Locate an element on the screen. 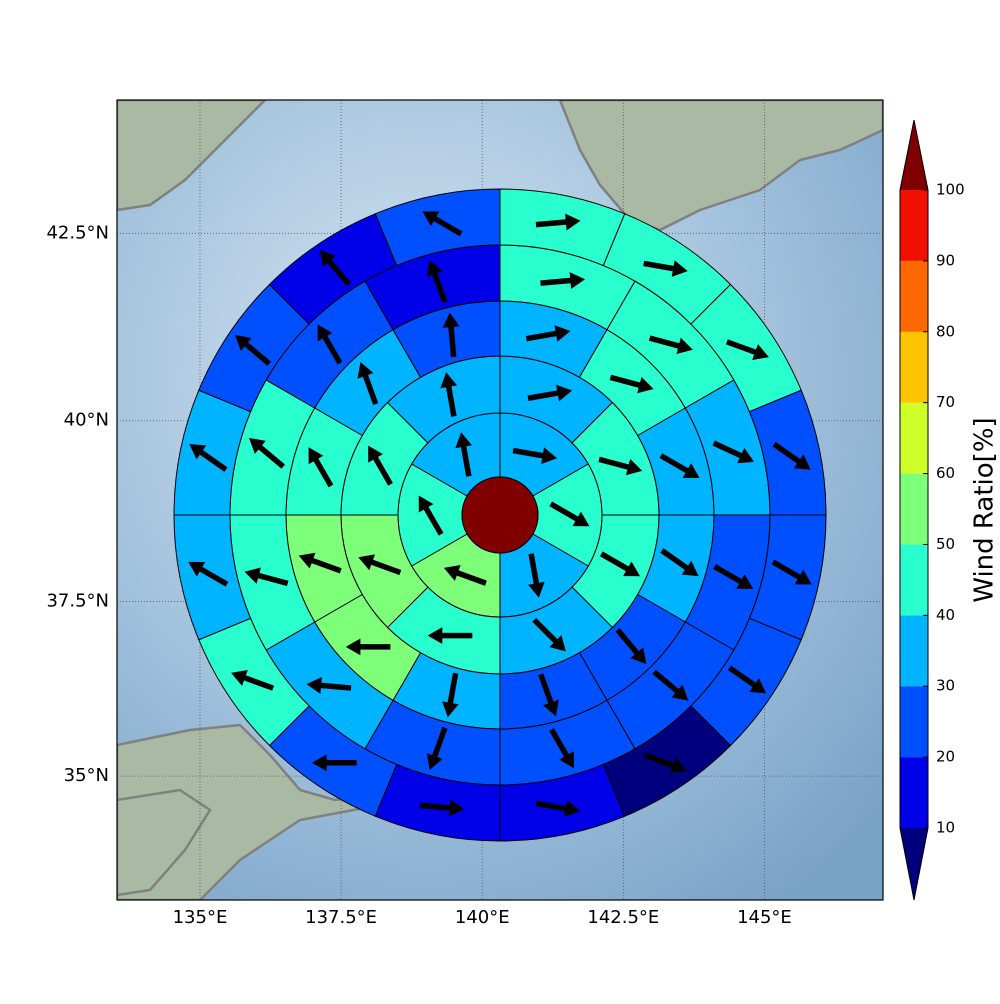 The width and height of the screenshot is (1000, 1004). colorbar-label: Wind Ratio[%] is located at coordinates (985, 509).